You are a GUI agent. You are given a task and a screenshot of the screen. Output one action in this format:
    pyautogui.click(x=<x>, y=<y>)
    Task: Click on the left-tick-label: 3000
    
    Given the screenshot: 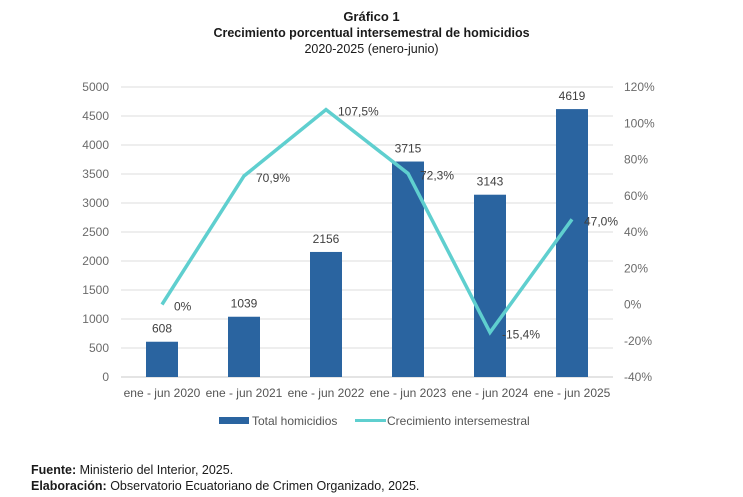 What is the action you would take?
    pyautogui.click(x=95, y=203)
    